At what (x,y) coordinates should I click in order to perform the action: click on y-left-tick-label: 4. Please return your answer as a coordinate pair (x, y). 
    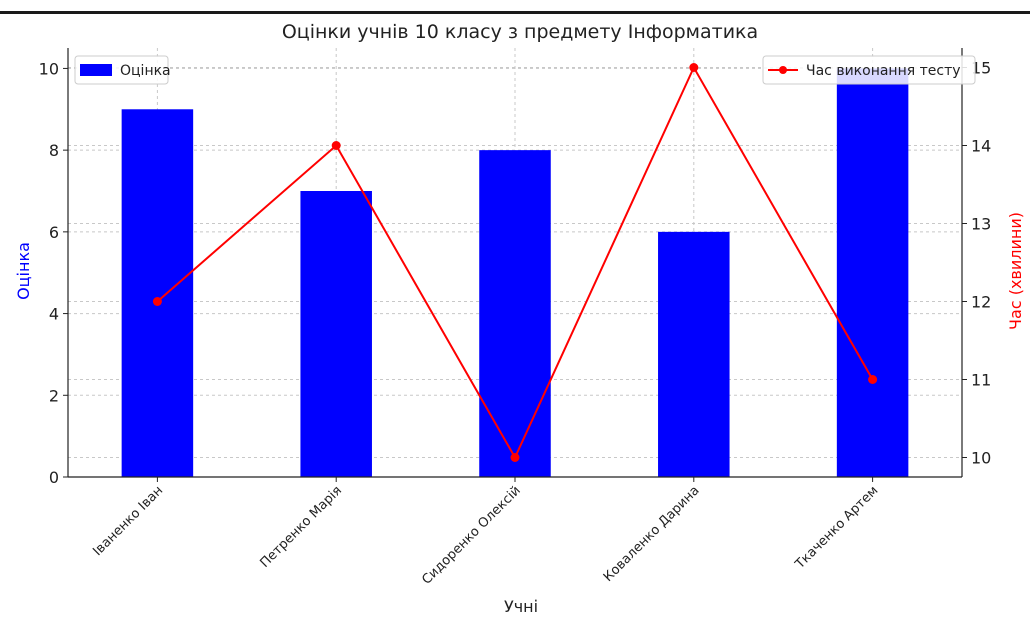
    Looking at the image, I should click on (54, 314).